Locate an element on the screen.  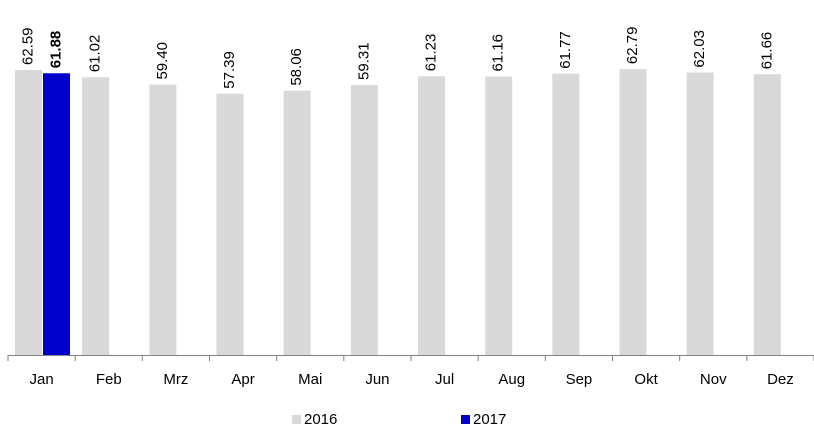
value-label: 62.59 is located at coordinates (27, 46).